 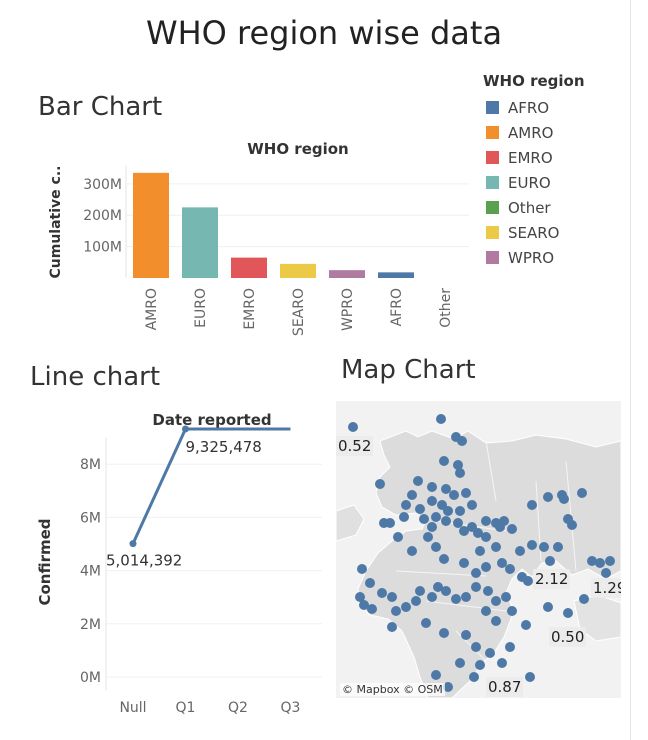 What do you see at coordinates (347, 274) in the screenshot?
I see `bar-wpro` at bounding box center [347, 274].